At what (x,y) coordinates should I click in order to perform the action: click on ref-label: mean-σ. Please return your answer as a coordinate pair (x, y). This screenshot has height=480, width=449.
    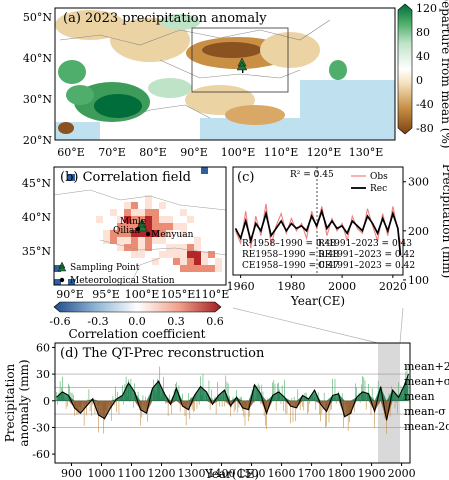
    Looking at the image, I should click on (425, 411).